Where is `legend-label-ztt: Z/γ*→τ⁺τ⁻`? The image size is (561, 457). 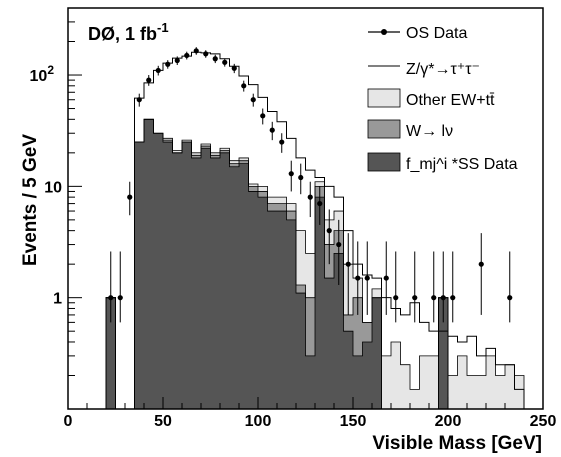 legend-label-ztt: Z/γ*→τ⁺τ⁻ is located at coordinates (443, 69).